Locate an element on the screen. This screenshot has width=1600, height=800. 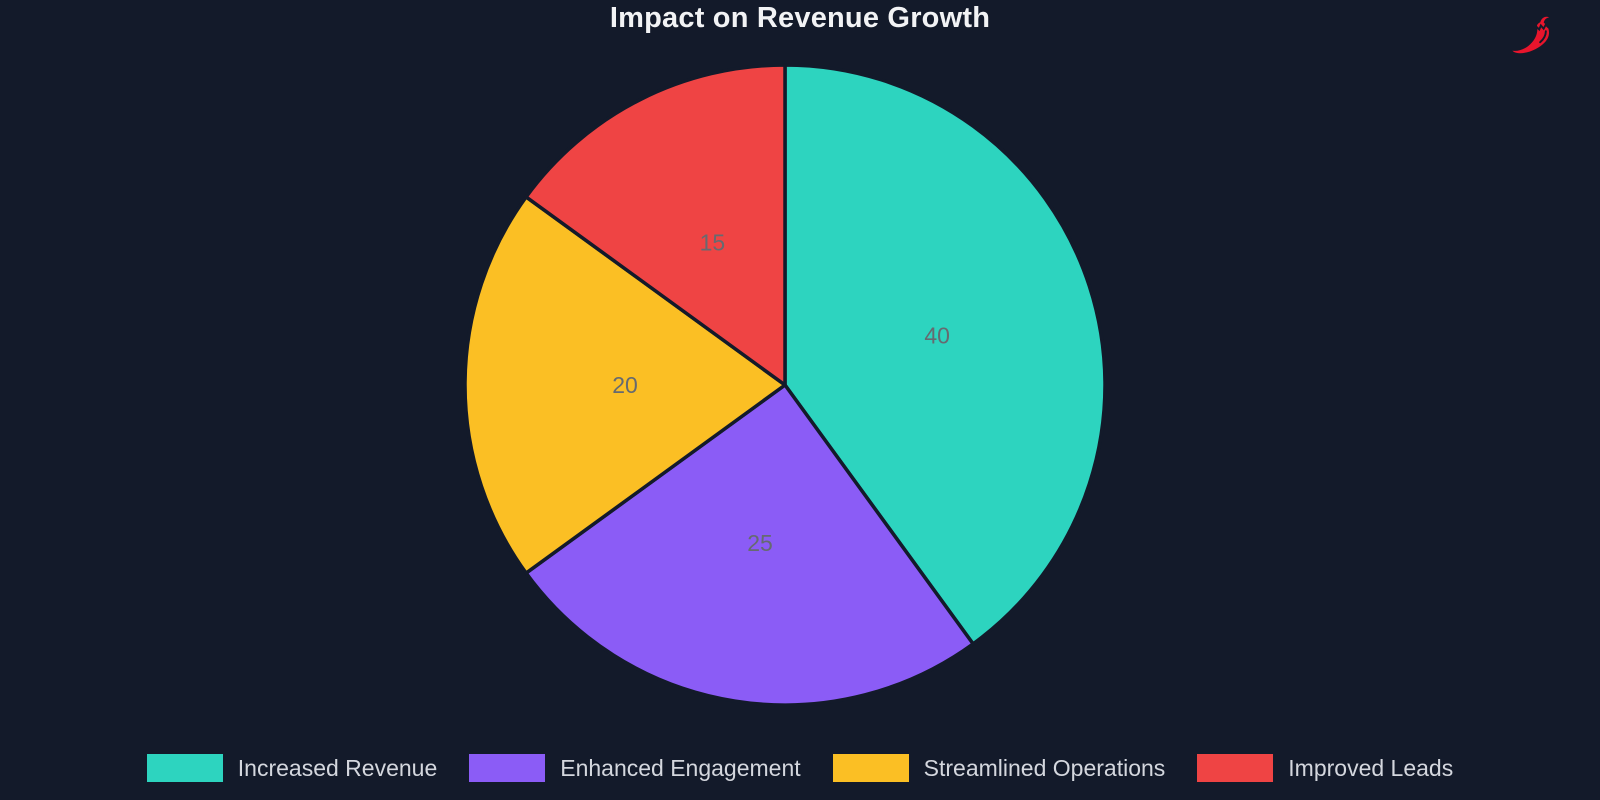
legend-item-increased-revenue: Increased Revenue is located at coordinates (292, 768).